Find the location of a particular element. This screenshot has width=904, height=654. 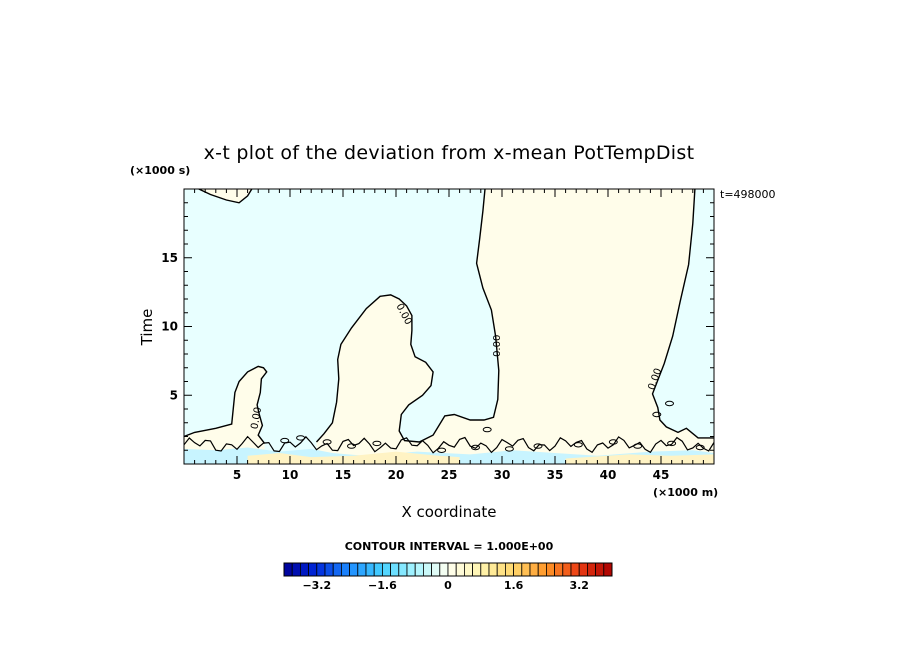

positive-region-top is located at coordinates (225, 196).